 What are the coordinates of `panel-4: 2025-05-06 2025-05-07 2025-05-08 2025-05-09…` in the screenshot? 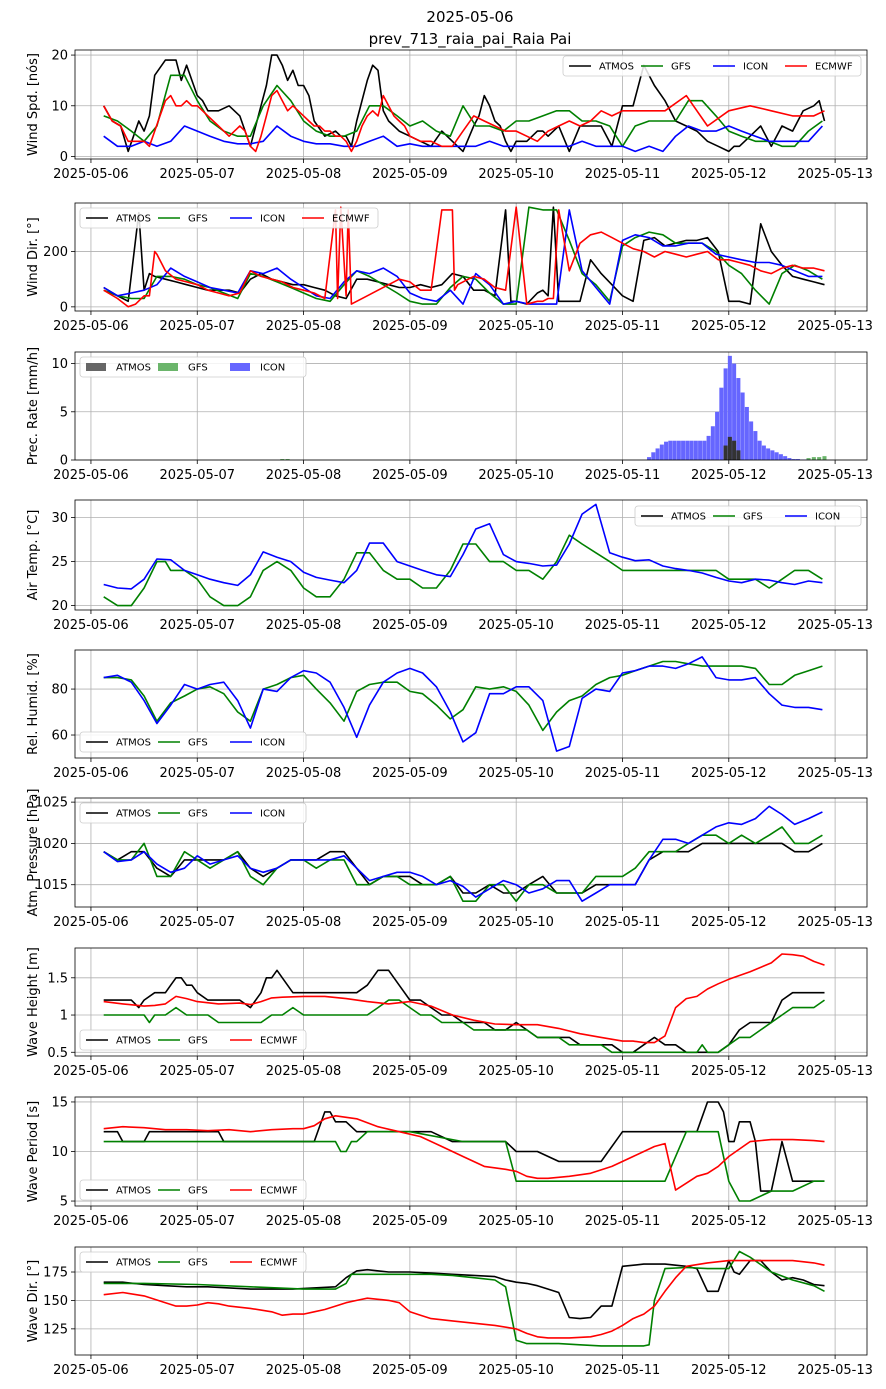 It's located at (449, 715).